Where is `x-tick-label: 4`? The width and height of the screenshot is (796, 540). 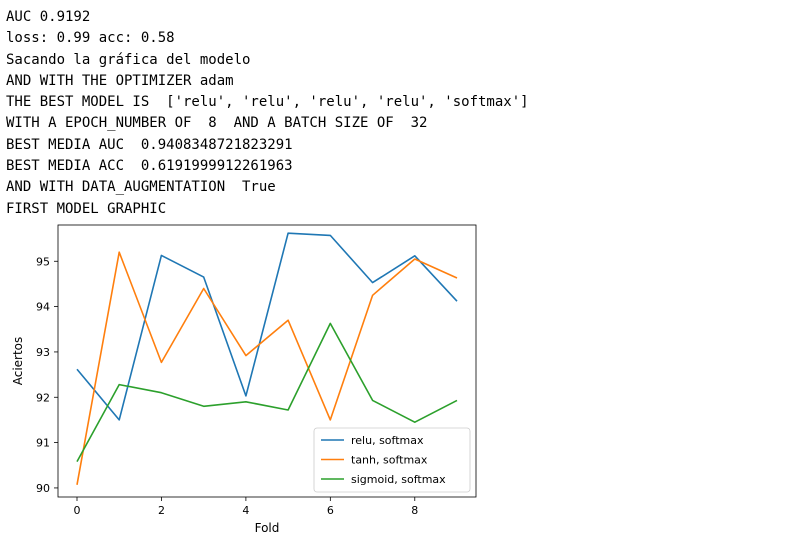 x-tick-label: 4 is located at coordinates (245, 510).